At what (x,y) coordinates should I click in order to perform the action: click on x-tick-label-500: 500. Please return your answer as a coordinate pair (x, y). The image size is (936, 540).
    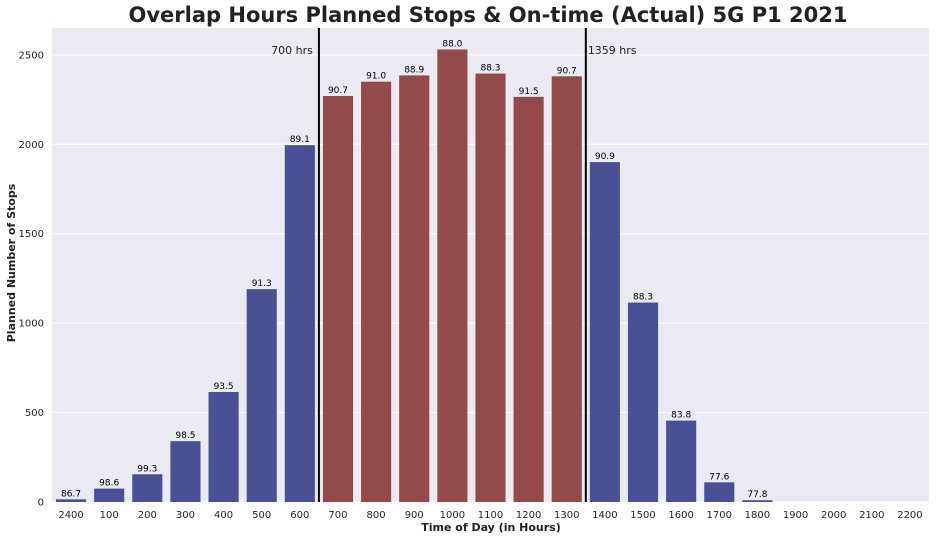
    Looking at the image, I should click on (261, 515).